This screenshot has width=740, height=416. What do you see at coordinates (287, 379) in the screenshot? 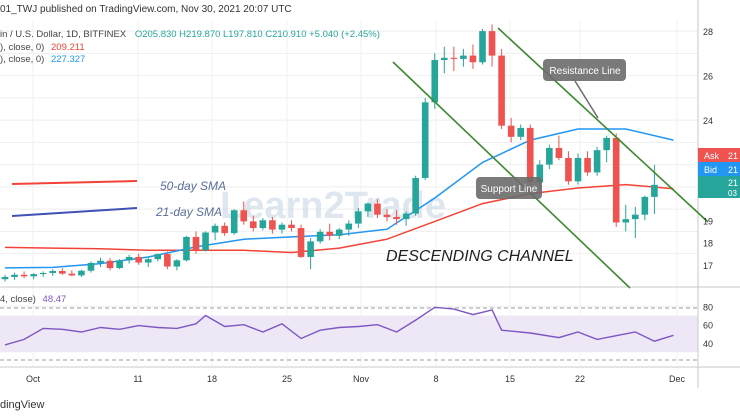
I see `time-axis-label: 25` at bounding box center [287, 379].